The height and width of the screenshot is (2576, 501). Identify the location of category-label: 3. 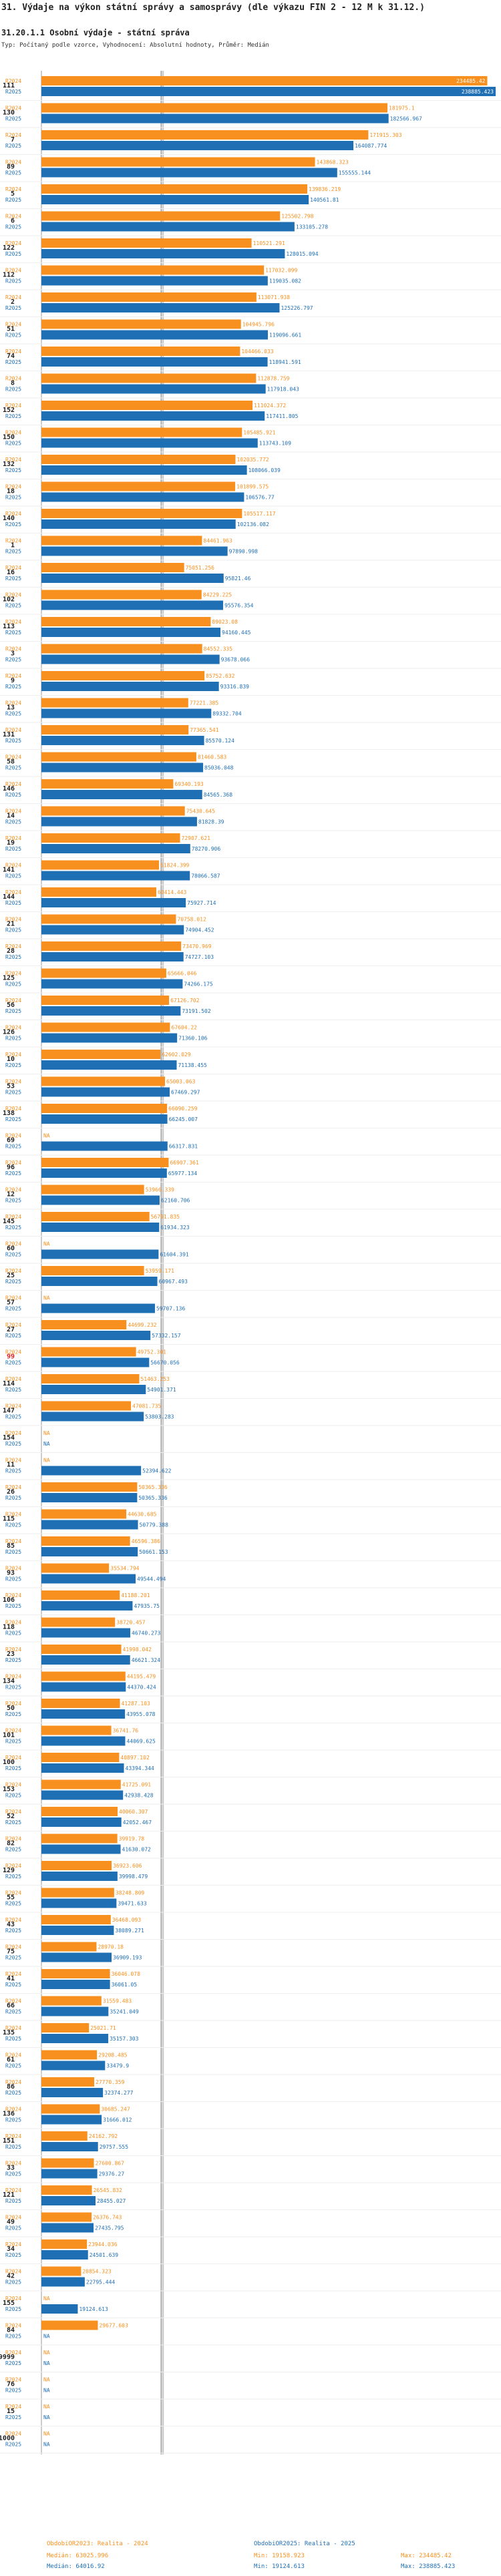
(13, 654).